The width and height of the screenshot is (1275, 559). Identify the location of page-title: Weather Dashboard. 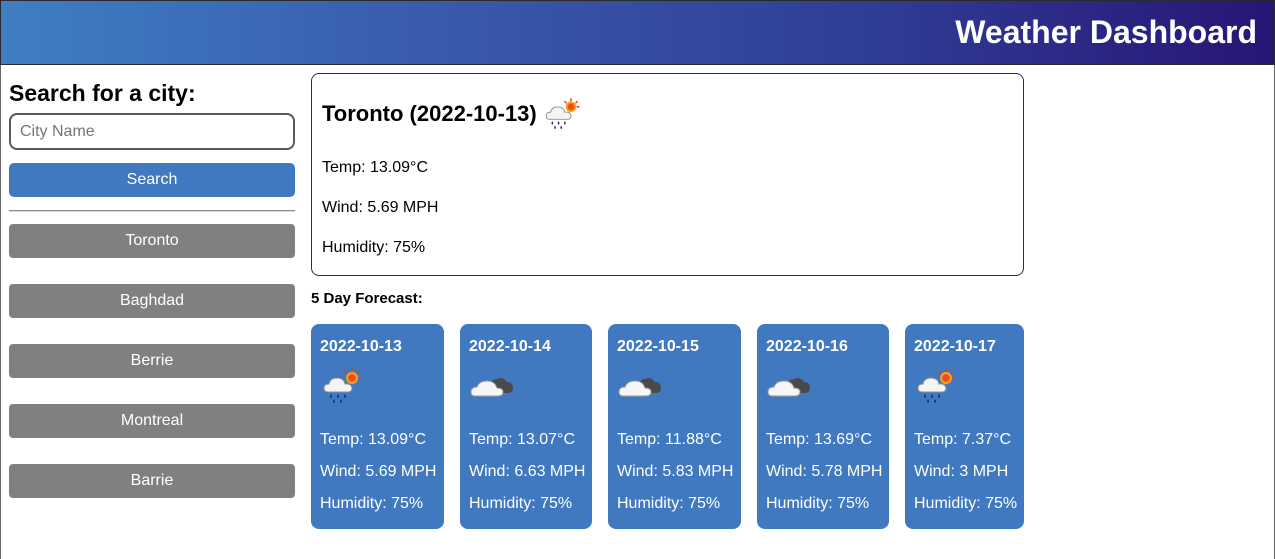
(1106, 32).